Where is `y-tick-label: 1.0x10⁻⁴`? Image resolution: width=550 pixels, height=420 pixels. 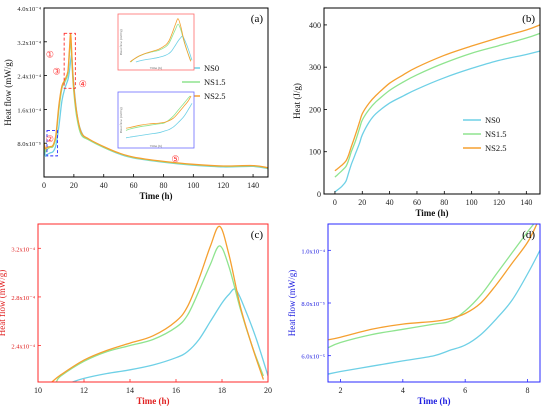
y-tick-label: 1.0x10⁻⁴ is located at coordinates (313, 251).